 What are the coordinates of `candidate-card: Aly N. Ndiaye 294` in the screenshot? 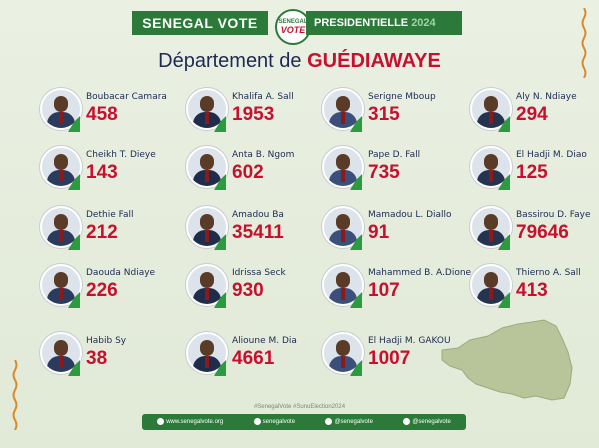 It's located at (534, 112).